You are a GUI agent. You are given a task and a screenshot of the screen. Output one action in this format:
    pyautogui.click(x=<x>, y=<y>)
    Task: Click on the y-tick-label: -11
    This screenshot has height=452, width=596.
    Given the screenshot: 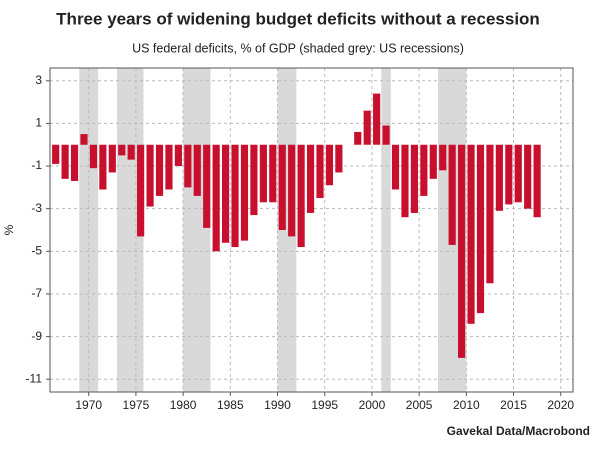 What is the action you would take?
    pyautogui.click(x=34, y=378)
    